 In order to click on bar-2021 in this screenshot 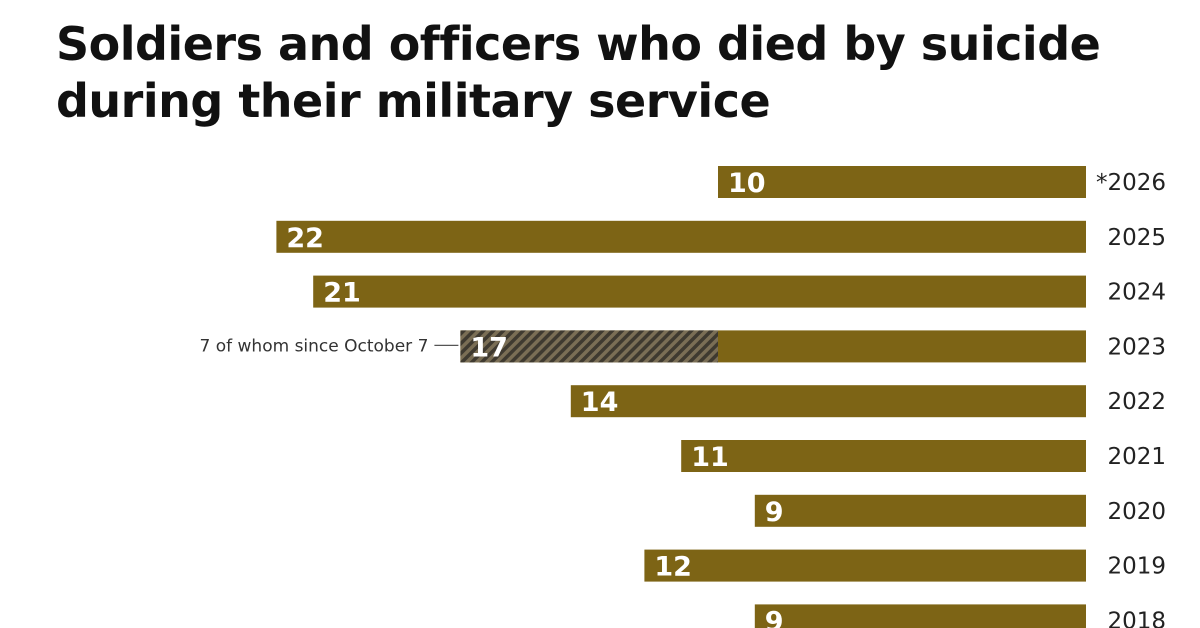, I will do `click(883, 456)`.